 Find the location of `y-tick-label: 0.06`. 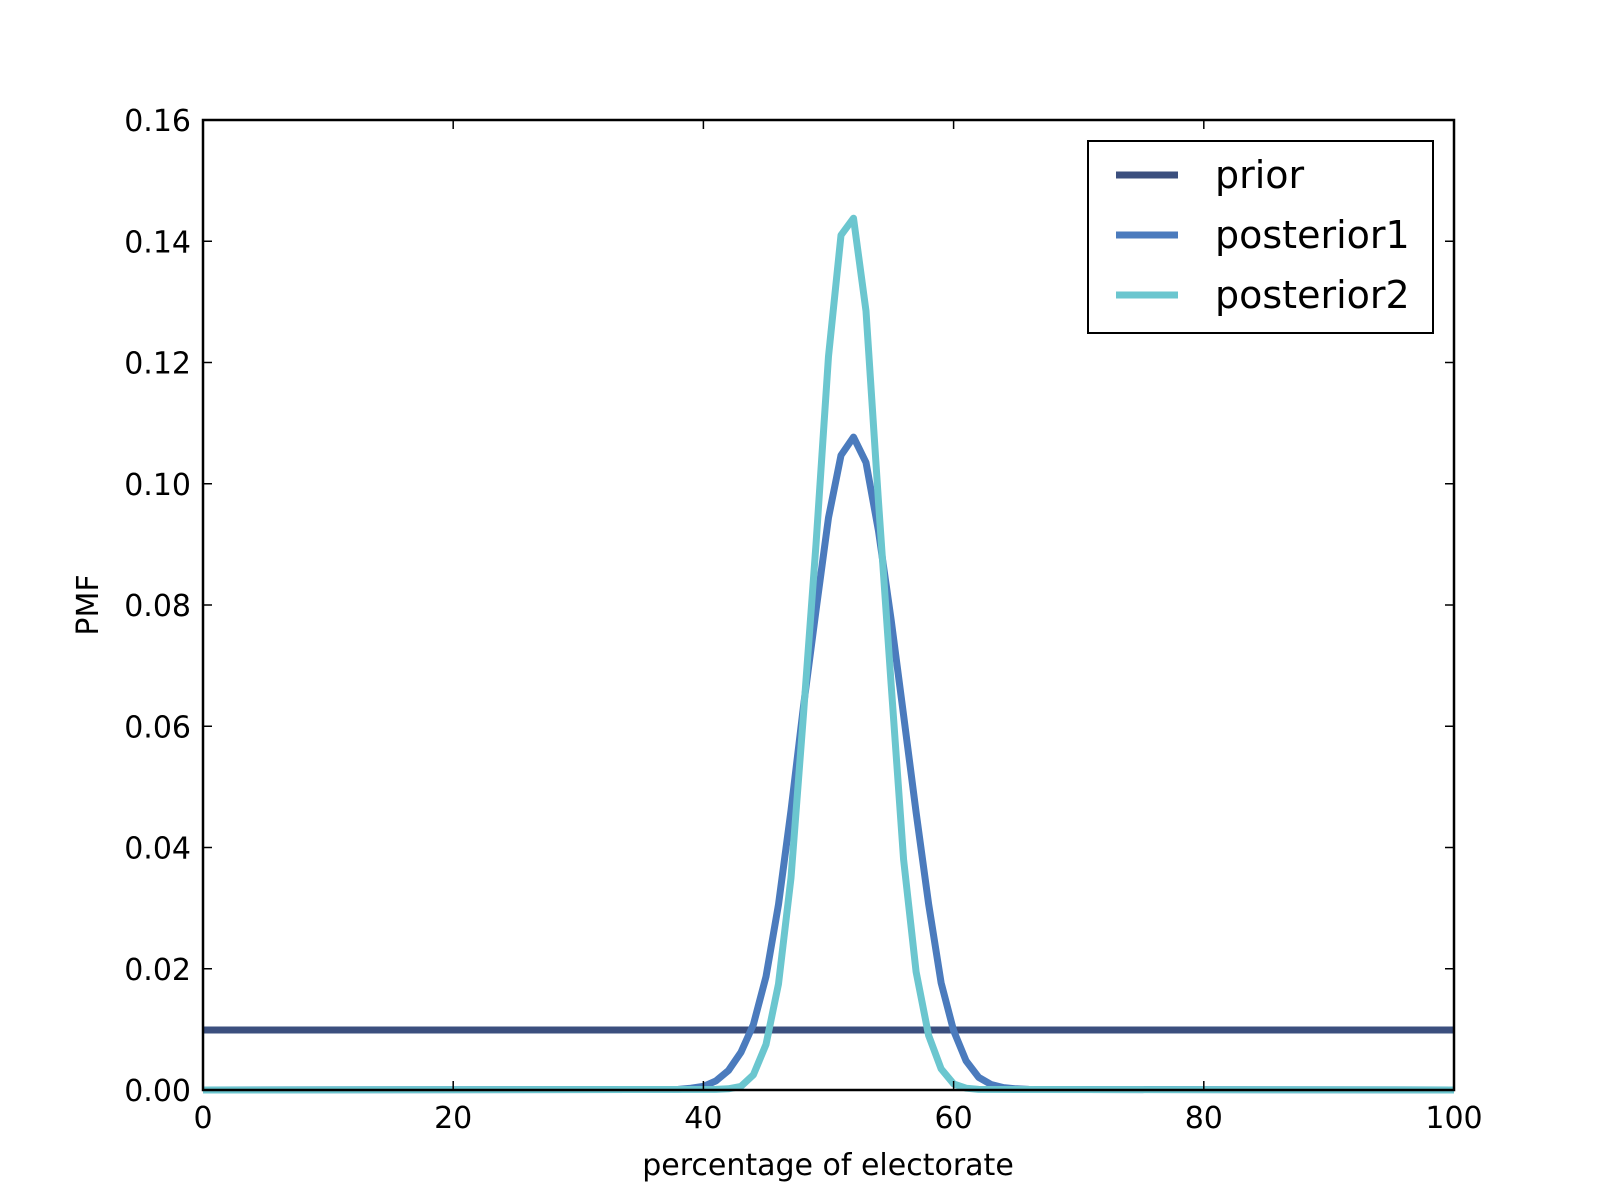

y-tick-label: 0.06 is located at coordinates (157, 727).